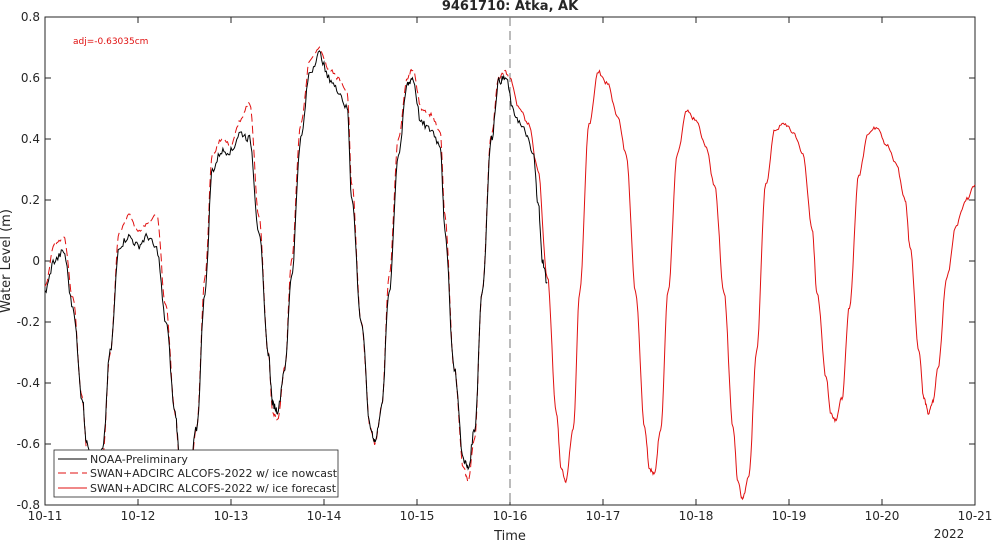 The image size is (992, 541). I want to click on y-tick-label: 0.2, so click(30, 200).